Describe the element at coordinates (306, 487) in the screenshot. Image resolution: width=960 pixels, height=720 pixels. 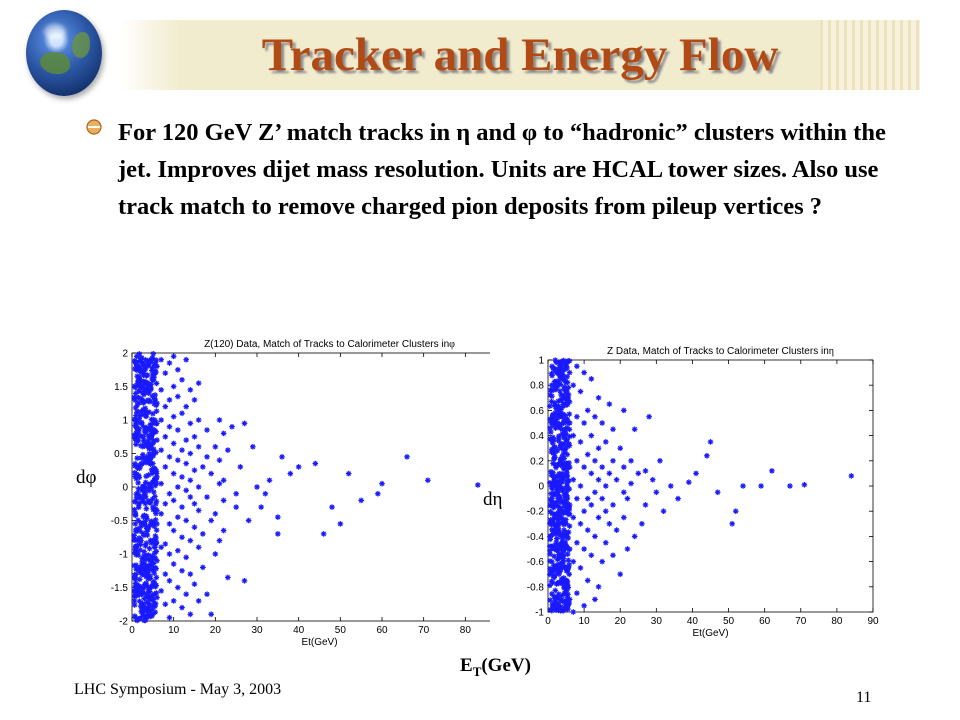
I see `data-series` at that location.